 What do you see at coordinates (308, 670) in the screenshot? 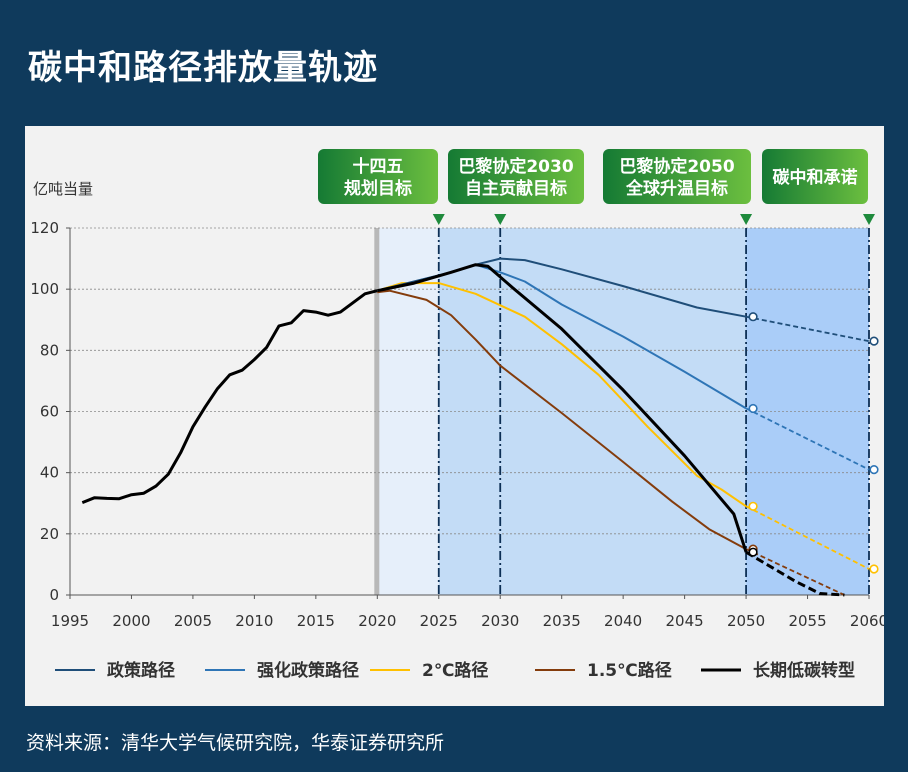
I see `legend-label: 强化政策路径` at bounding box center [308, 670].